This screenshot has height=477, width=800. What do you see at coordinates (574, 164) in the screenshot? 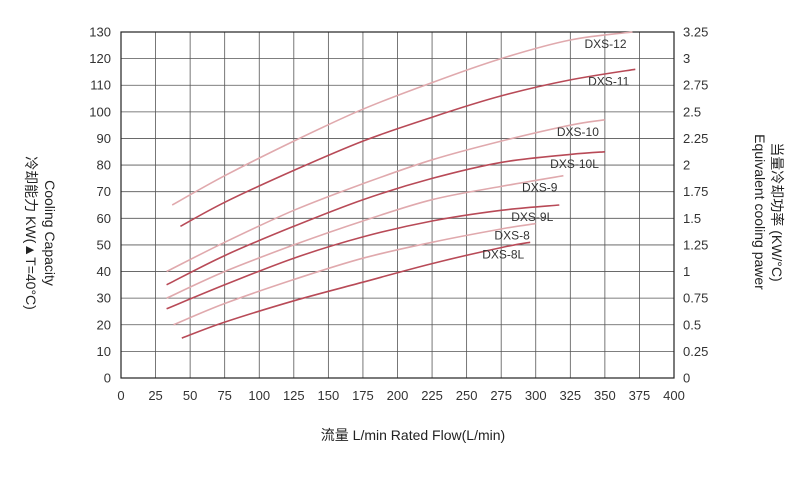
I see `series-label-dxs-10l: DXS-10L` at bounding box center [574, 164].